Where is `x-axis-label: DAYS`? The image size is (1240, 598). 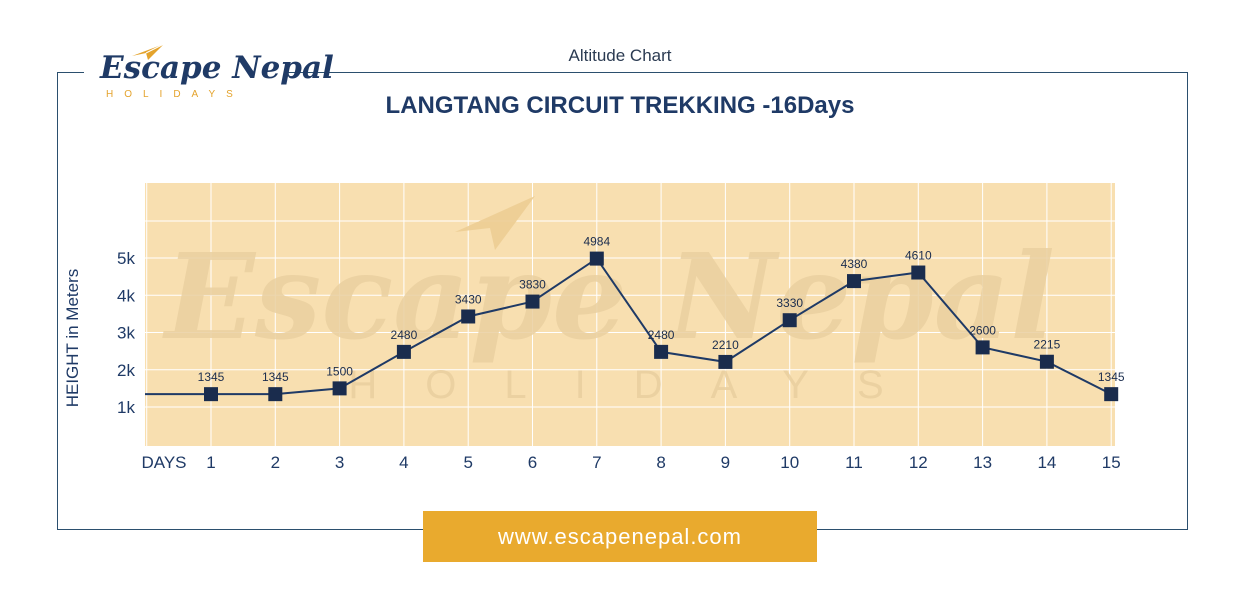 x-axis-label: DAYS is located at coordinates (163, 462).